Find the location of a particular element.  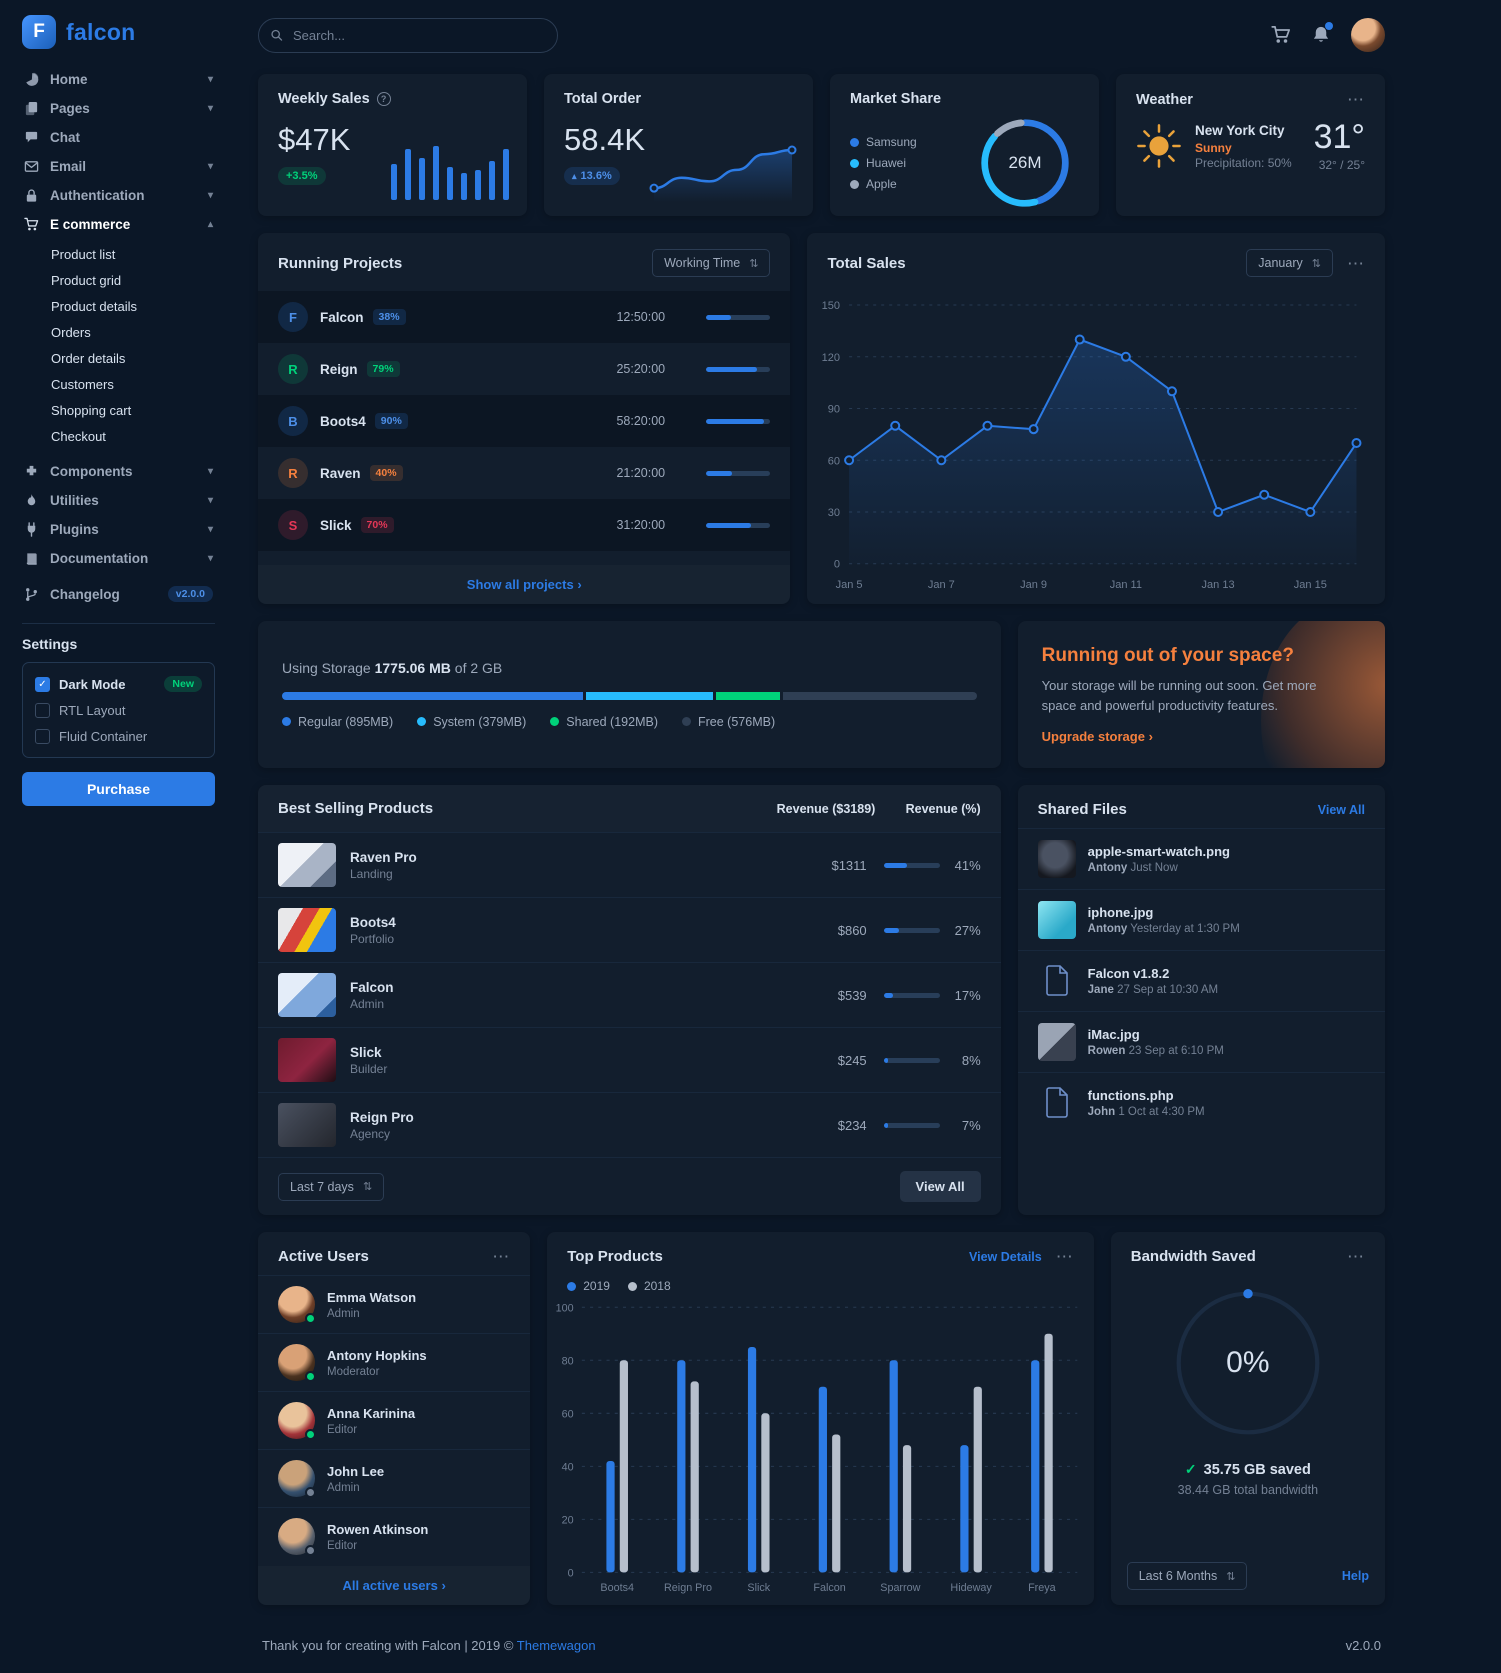

project-avatar: B is located at coordinates (293, 421).